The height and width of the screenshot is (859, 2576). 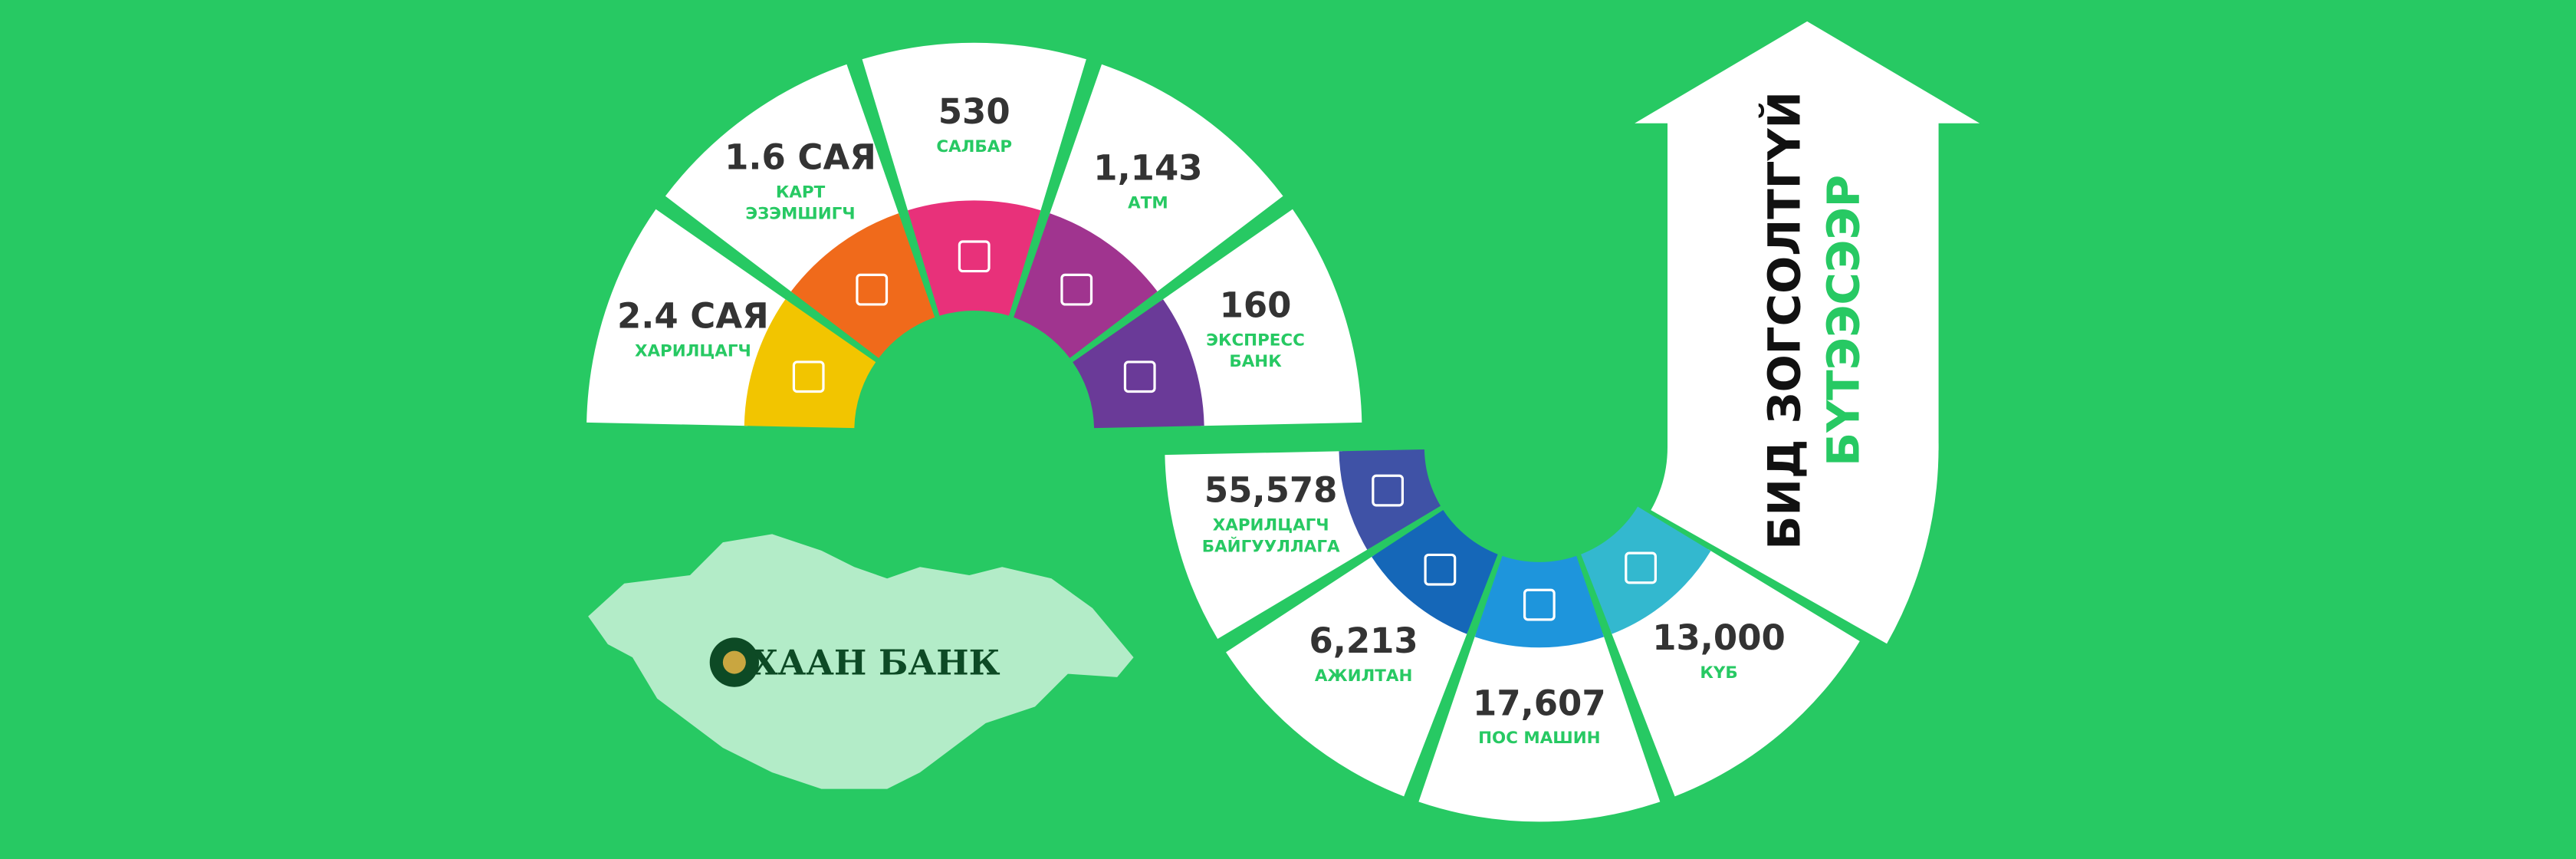 I want to click on arrow, so click(x=1808, y=332).